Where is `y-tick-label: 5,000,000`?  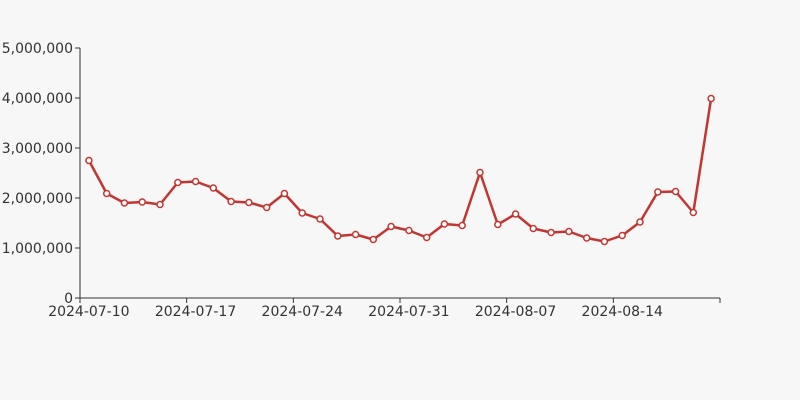 y-tick-label: 5,000,000 is located at coordinates (37, 49).